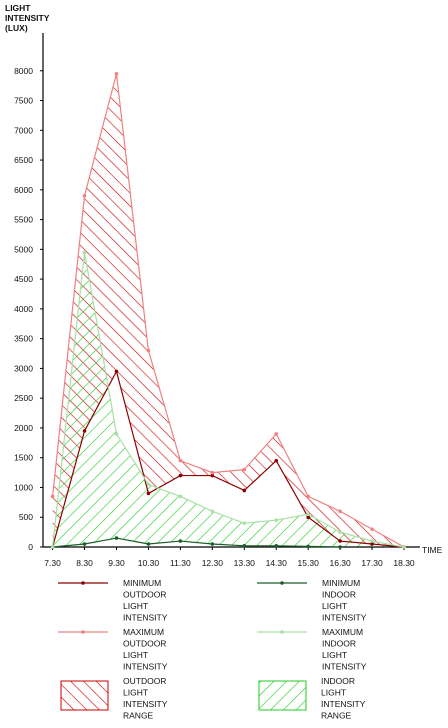  Describe the element at coordinates (144, 595) in the screenshot. I see `min_outdoor-legend-label: OUTDOOR` at that location.